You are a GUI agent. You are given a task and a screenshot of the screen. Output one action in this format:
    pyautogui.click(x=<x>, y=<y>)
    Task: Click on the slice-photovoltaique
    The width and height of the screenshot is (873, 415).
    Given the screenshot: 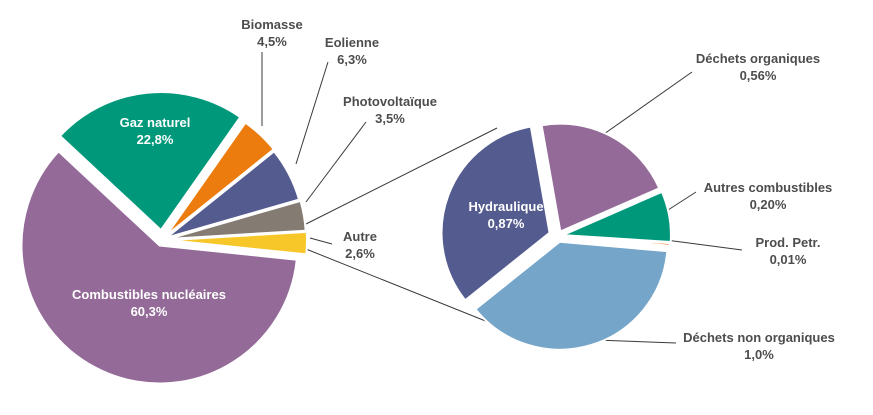 What is the action you would take?
    pyautogui.click(x=237, y=219)
    